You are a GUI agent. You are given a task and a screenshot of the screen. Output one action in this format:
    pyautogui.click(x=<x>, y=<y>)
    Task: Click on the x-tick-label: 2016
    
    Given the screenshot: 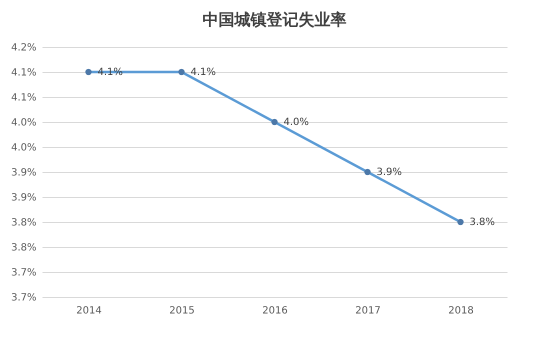 What is the action you would take?
    pyautogui.click(x=275, y=311)
    